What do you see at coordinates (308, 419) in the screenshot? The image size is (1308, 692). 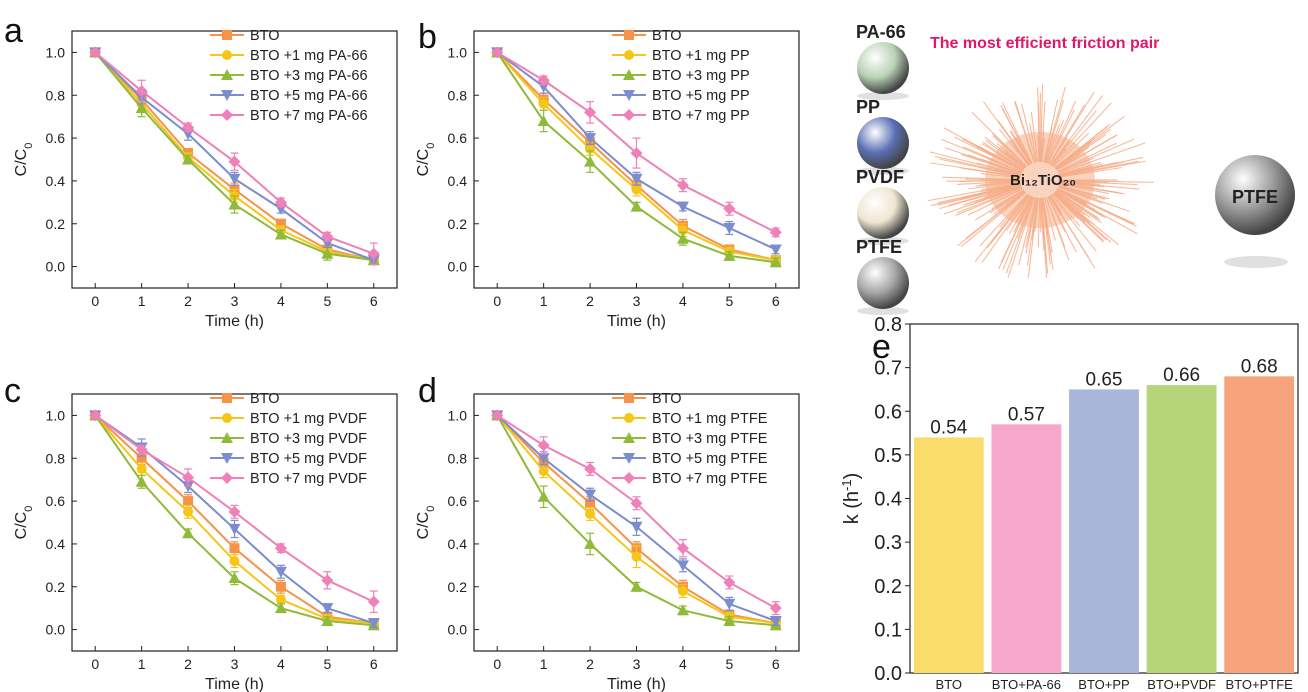 I see `legend-label: BTO +1 mg PVDF` at bounding box center [308, 419].